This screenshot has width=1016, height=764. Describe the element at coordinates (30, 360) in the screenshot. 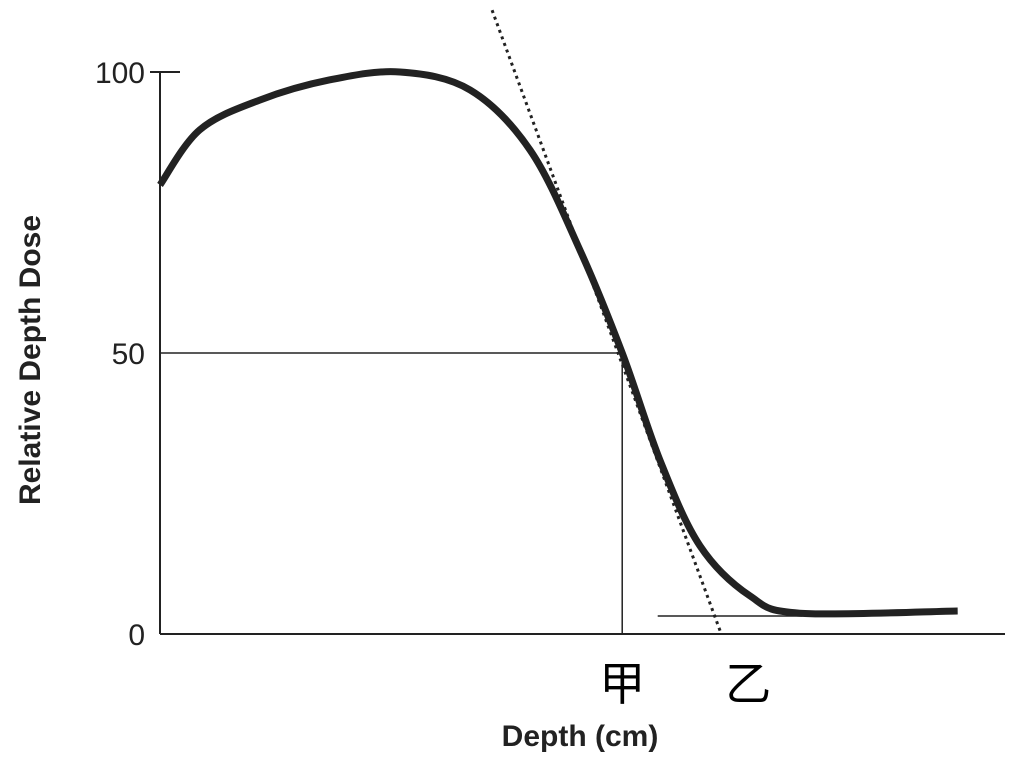

I see `y-axis-title: Relative Depth Dose` at that location.